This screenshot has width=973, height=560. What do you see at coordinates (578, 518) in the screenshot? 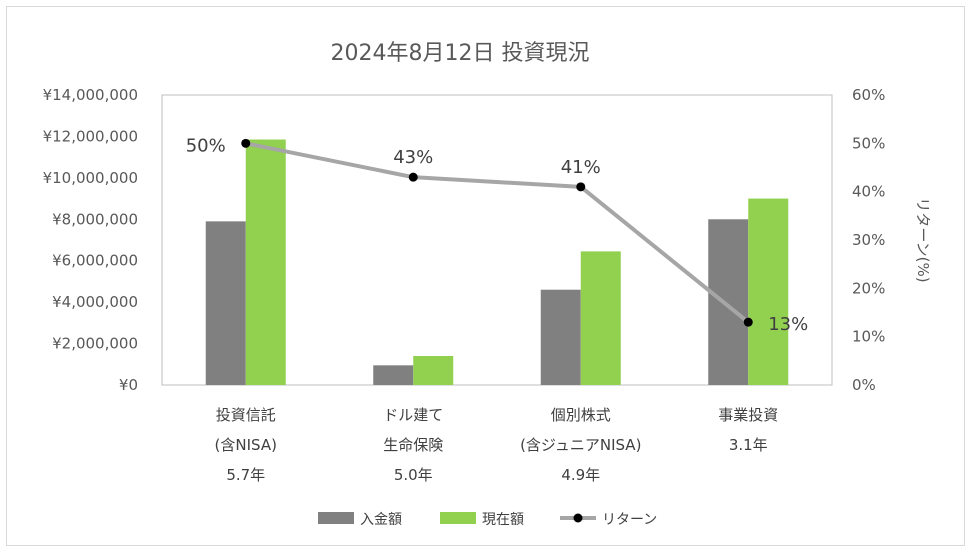
I see `legend-swatch-marker` at bounding box center [578, 518].